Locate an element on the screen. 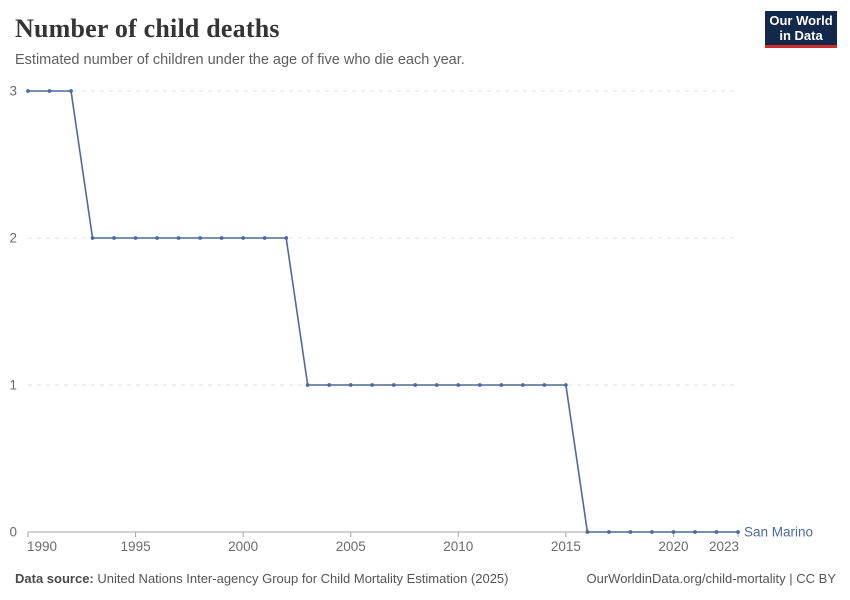  x-tick-label: 2000 is located at coordinates (243, 546).